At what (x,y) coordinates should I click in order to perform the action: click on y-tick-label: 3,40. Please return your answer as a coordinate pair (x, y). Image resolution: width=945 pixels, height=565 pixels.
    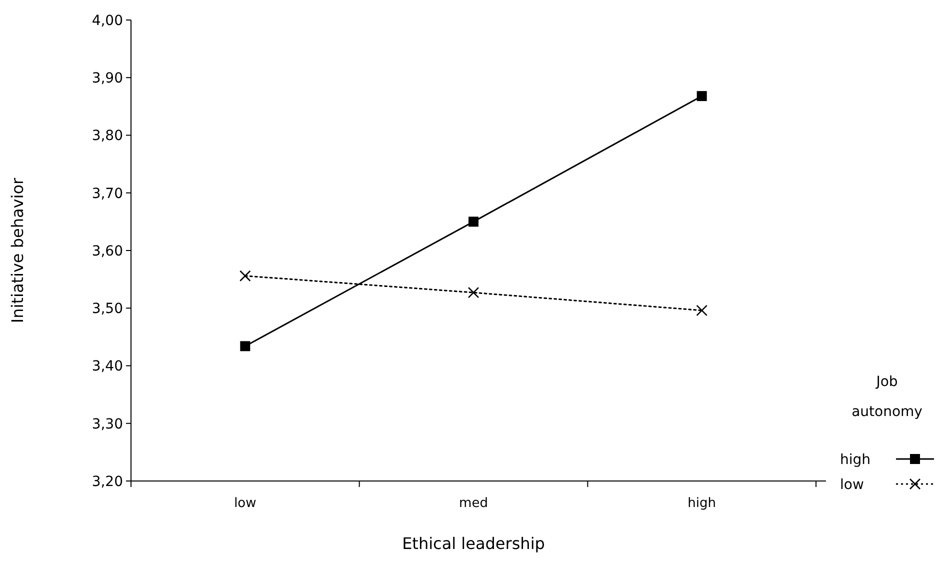
    Looking at the image, I should click on (107, 366).